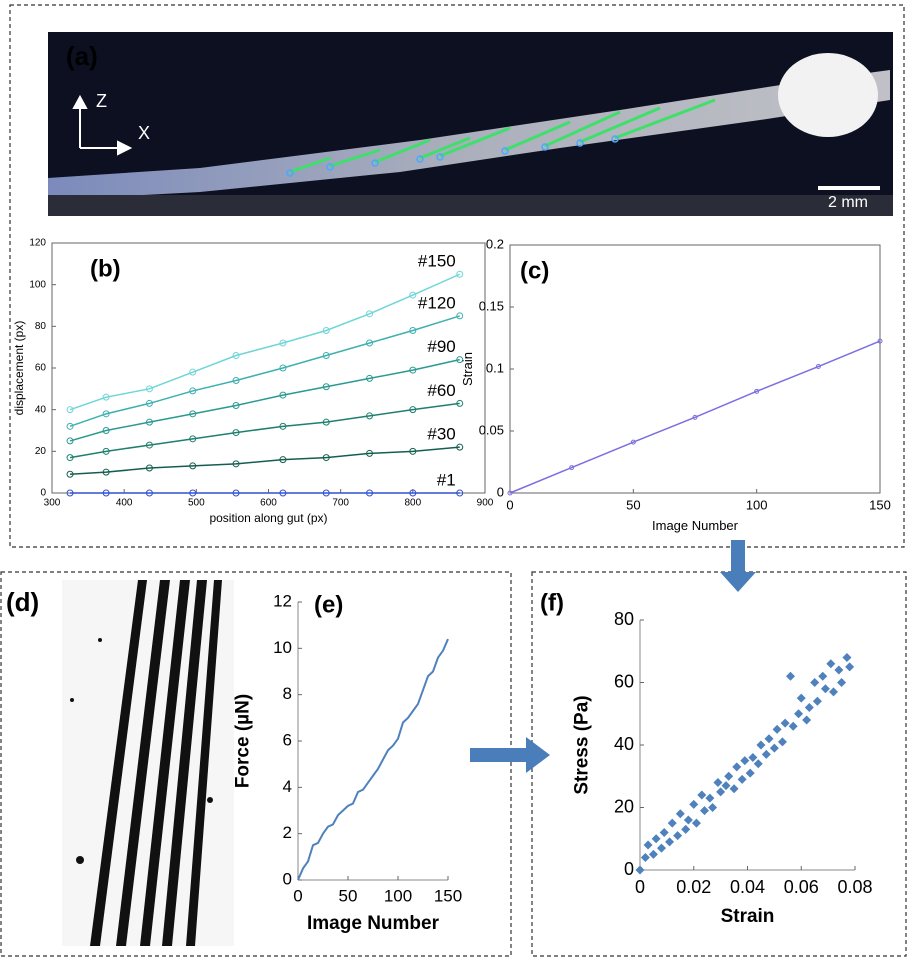  I want to click on arrows, so click(613, 656).